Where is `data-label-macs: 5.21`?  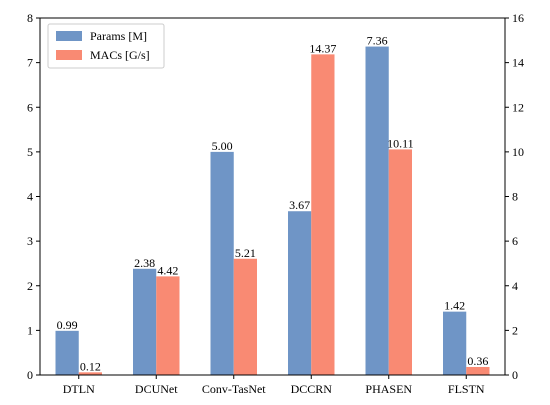 data-label-macs: 5.21 is located at coordinates (245, 253).